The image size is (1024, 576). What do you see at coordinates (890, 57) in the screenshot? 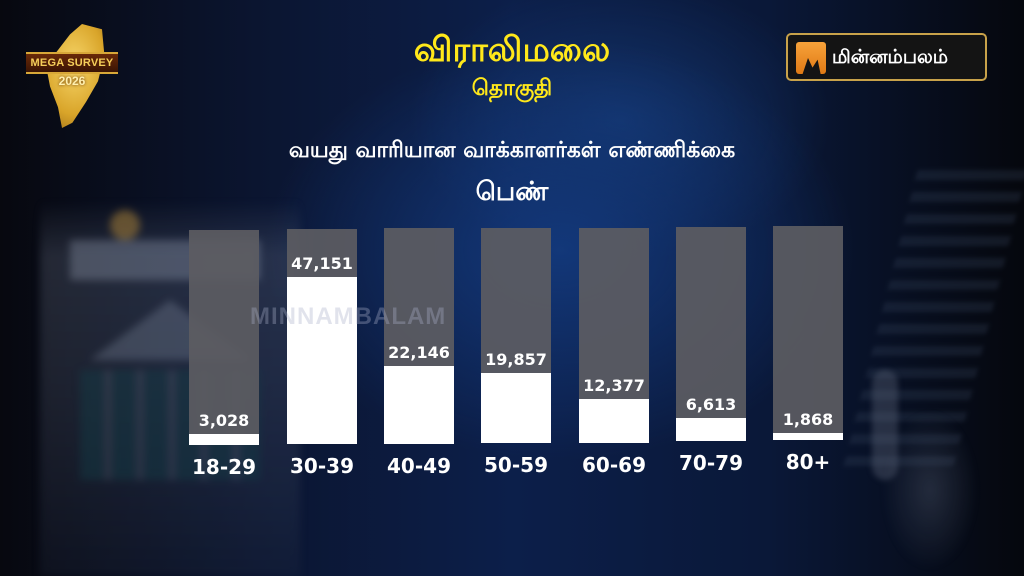
I see `brand-name: மின்னம்பலம்` at bounding box center [890, 57].